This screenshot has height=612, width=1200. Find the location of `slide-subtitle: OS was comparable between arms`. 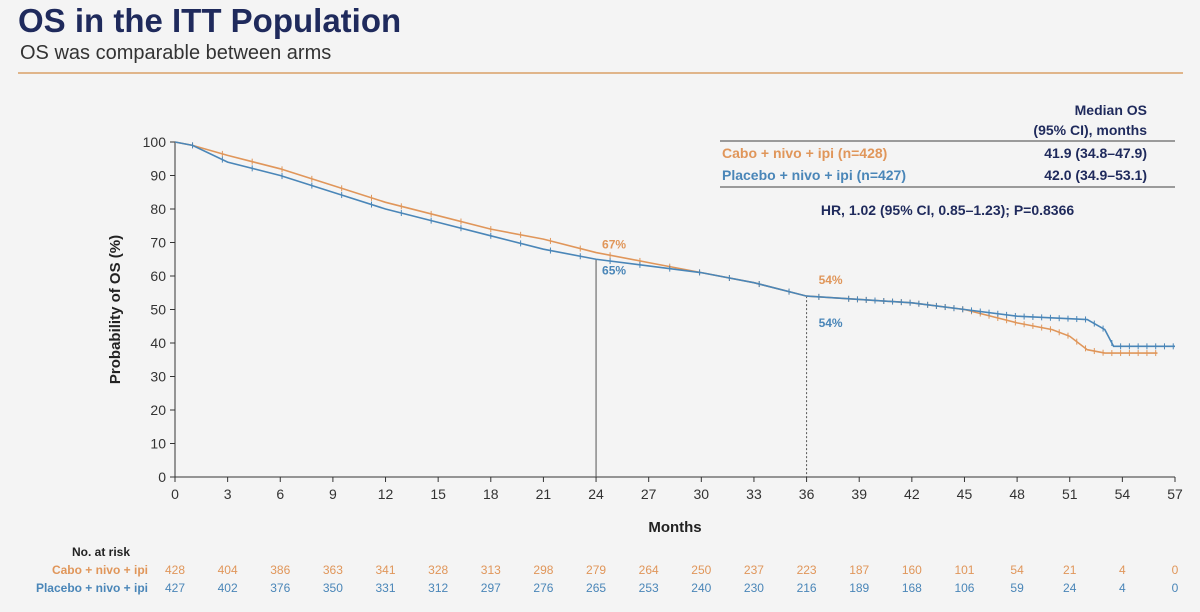

slide-subtitle: OS was comparable between arms is located at coordinates (176, 53).